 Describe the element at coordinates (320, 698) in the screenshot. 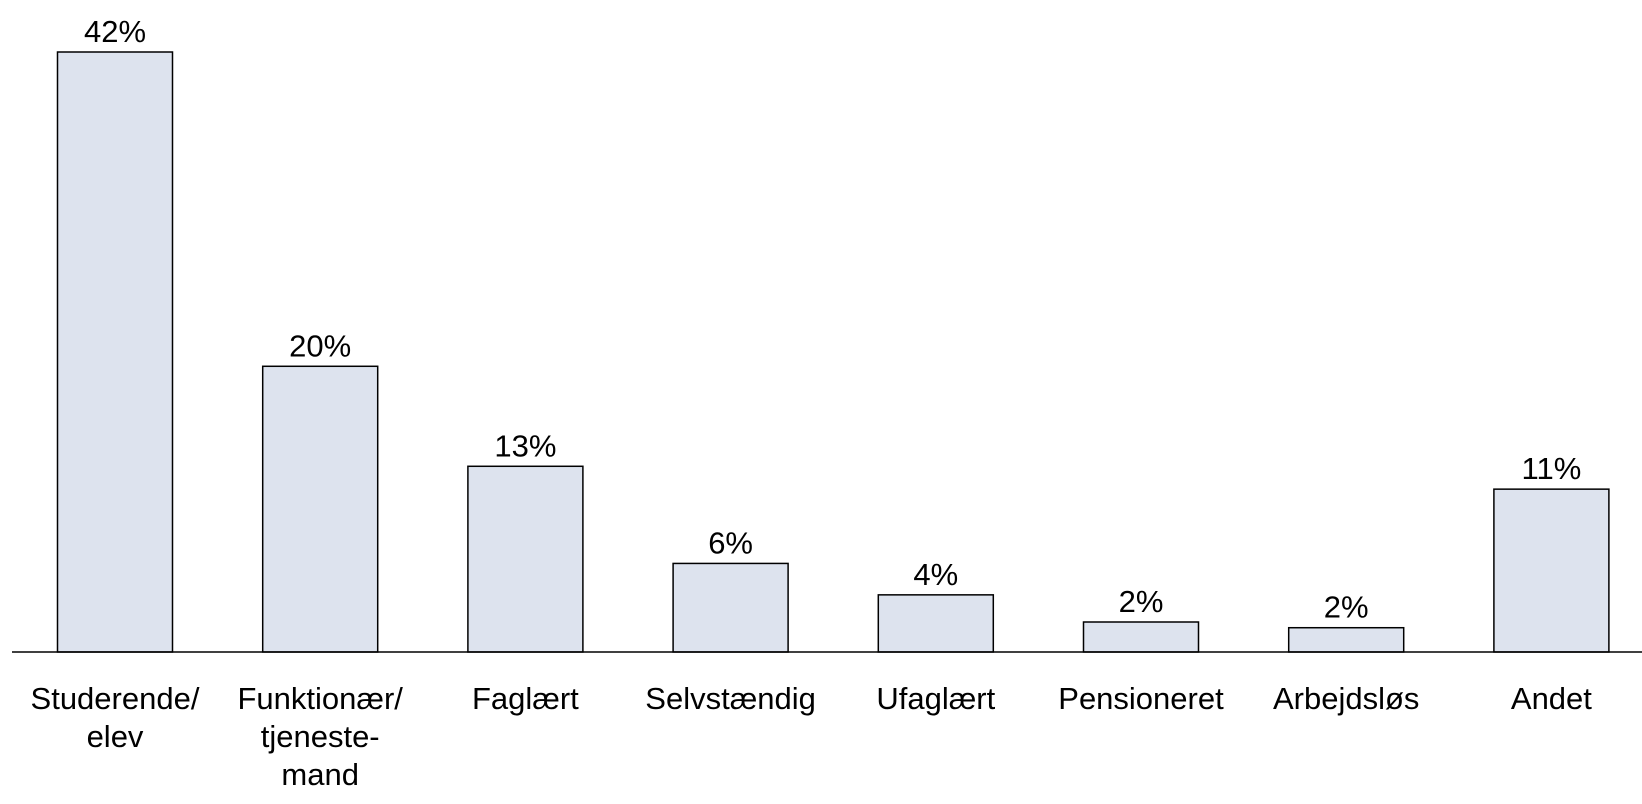

I see `x-tick-label-line: Funktionær/` at that location.